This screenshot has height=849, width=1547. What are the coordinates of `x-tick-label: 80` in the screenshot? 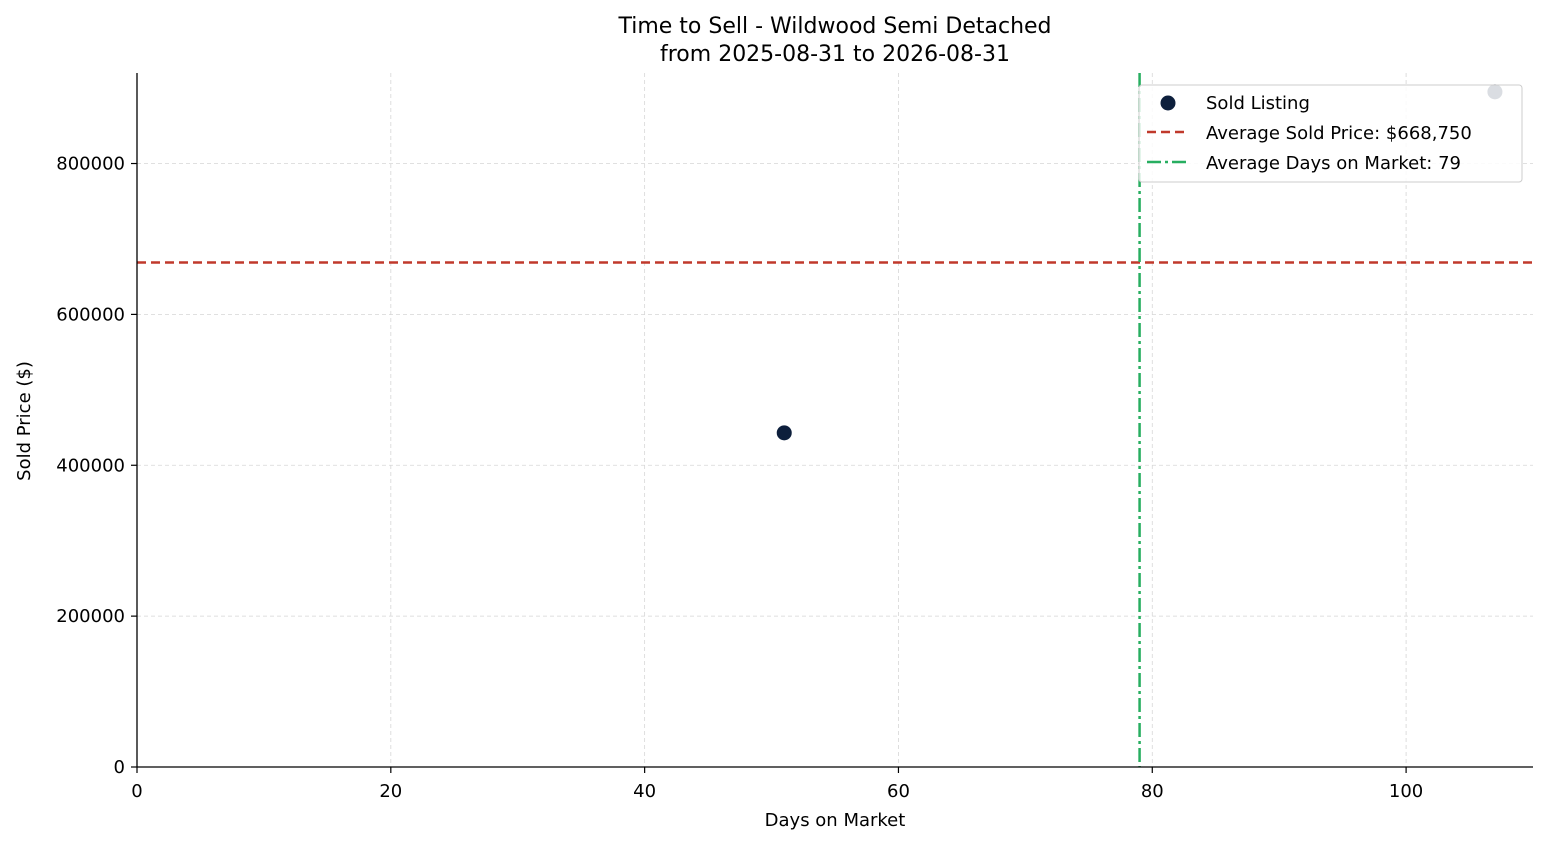 It's located at (1152, 791).